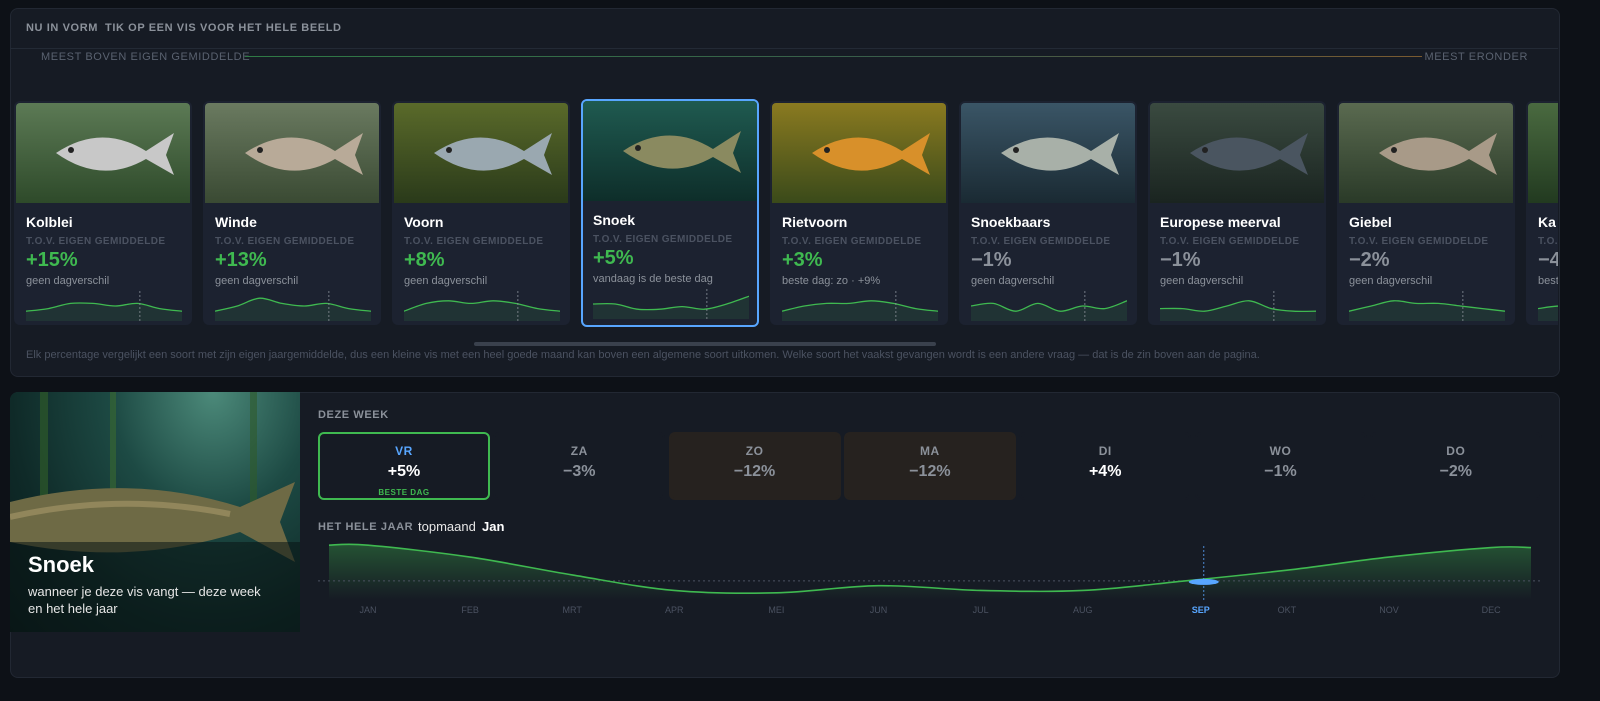 The width and height of the screenshot is (1600, 701). What do you see at coordinates (366, 527) in the screenshot?
I see `year-label: HET HELE JAAR` at bounding box center [366, 527].